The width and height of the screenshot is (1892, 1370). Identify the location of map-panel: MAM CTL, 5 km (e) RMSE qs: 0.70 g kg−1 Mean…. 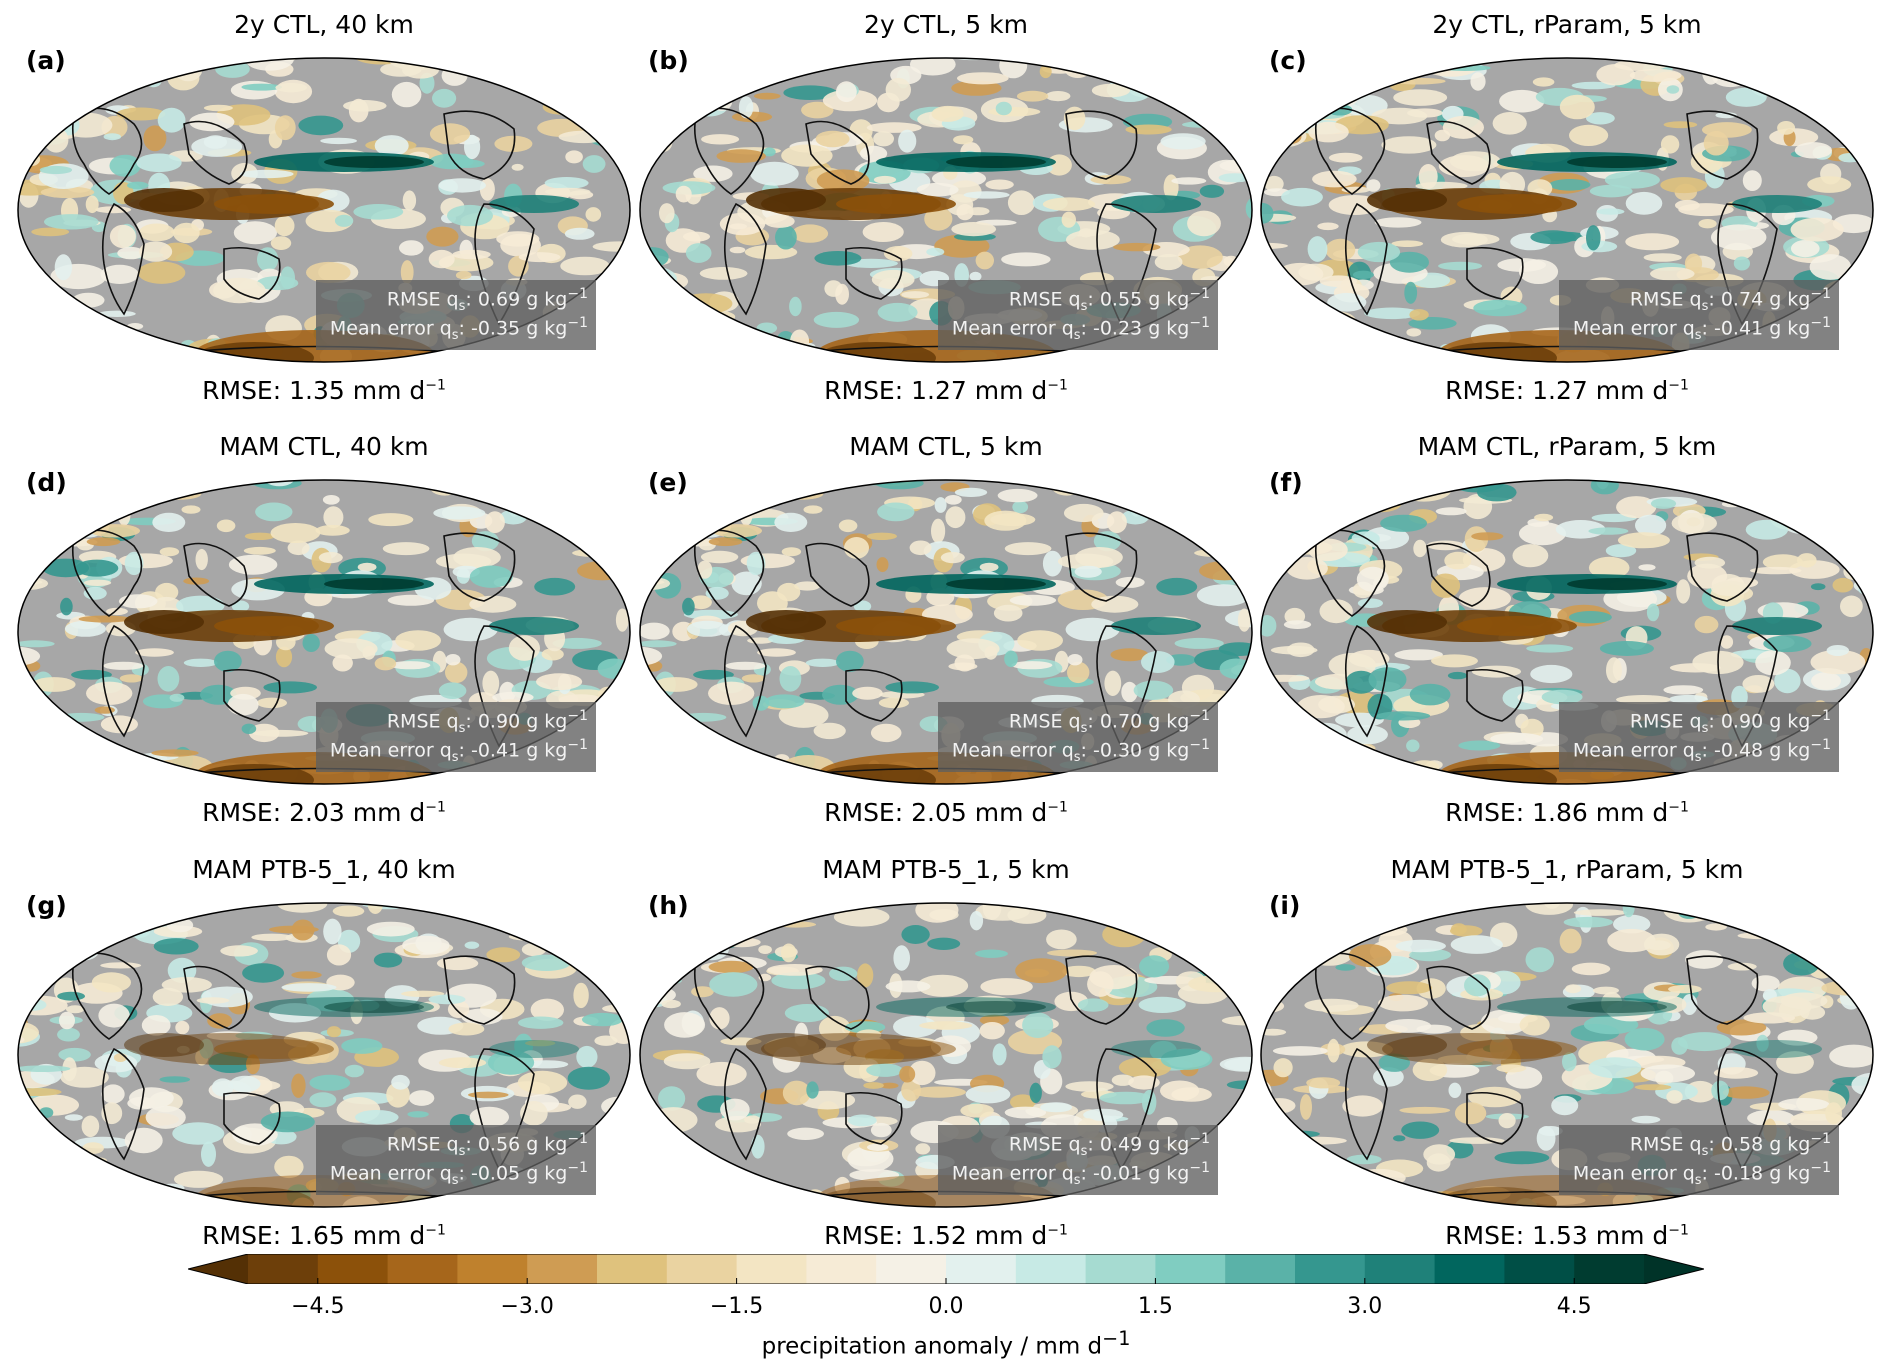
(946, 642).